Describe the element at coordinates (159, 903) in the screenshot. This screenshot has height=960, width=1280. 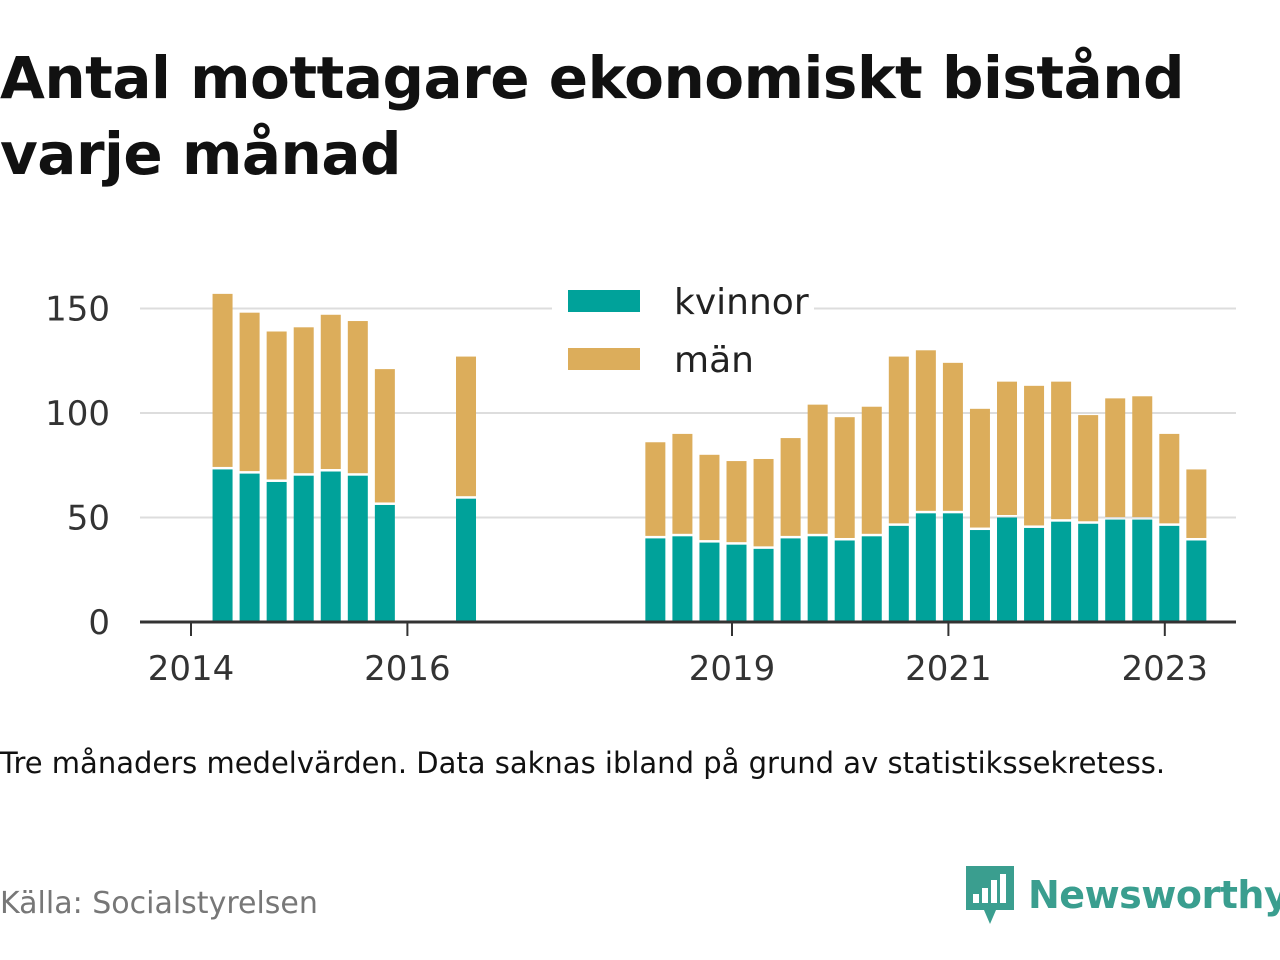
I see `source-label: Källa: Socialstyrelsen` at that location.